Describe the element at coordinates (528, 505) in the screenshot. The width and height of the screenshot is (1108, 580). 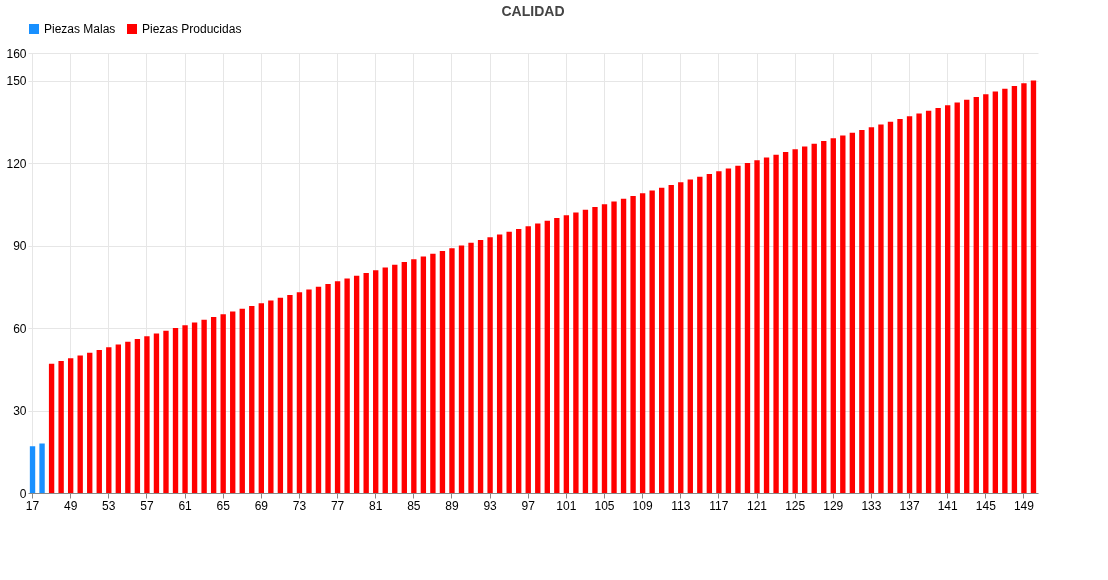
I see `x-tick-label: 97` at that location.